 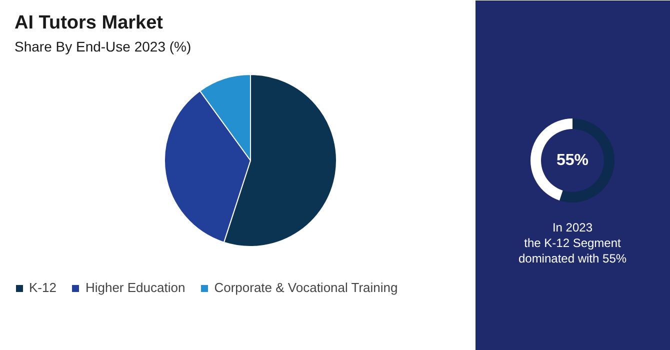 What do you see at coordinates (89, 23) in the screenshot?
I see `chart-title: AI Tutors Market` at bounding box center [89, 23].